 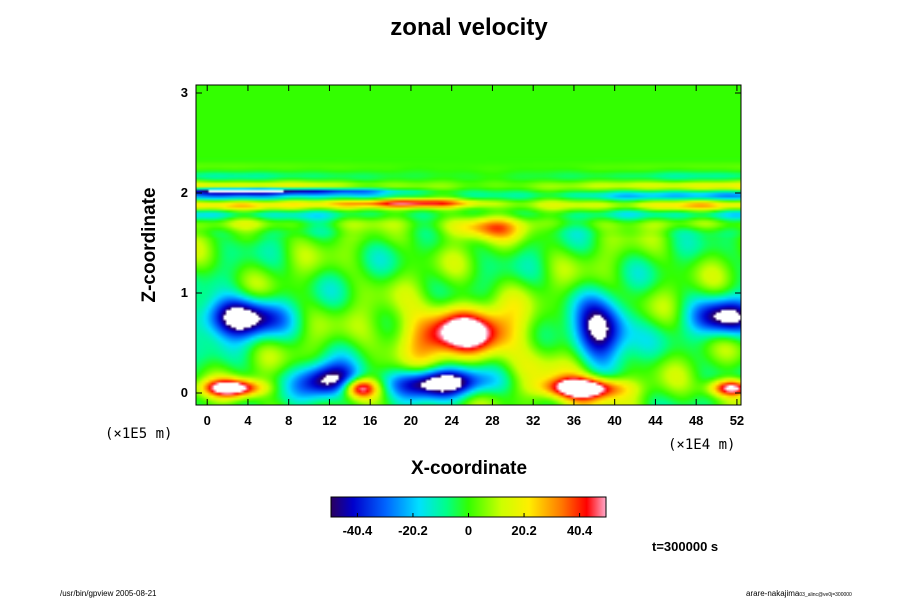 I want to click on y-scale-note: (×1E5 m), so click(x=139, y=434).